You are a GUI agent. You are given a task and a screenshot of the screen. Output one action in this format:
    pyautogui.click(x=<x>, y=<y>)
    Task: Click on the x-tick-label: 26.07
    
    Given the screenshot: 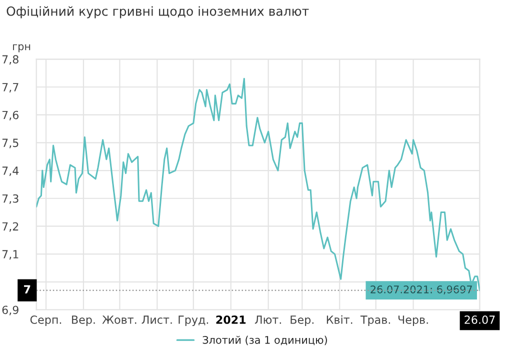 What is the action you would take?
    pyautogui.click(x=479, y=320)
    